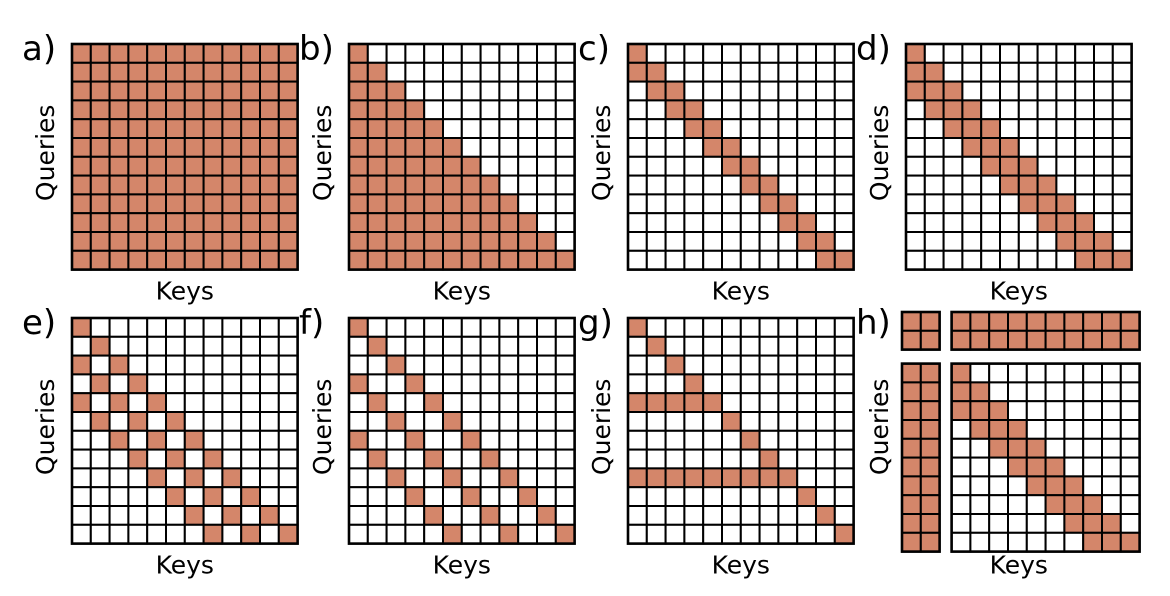 This screenshot has height=596, width=1170. What do you see at coordinates (594, 49) in the screenshot?
I see `panel-label: c)` at bounding box center [594, 49].